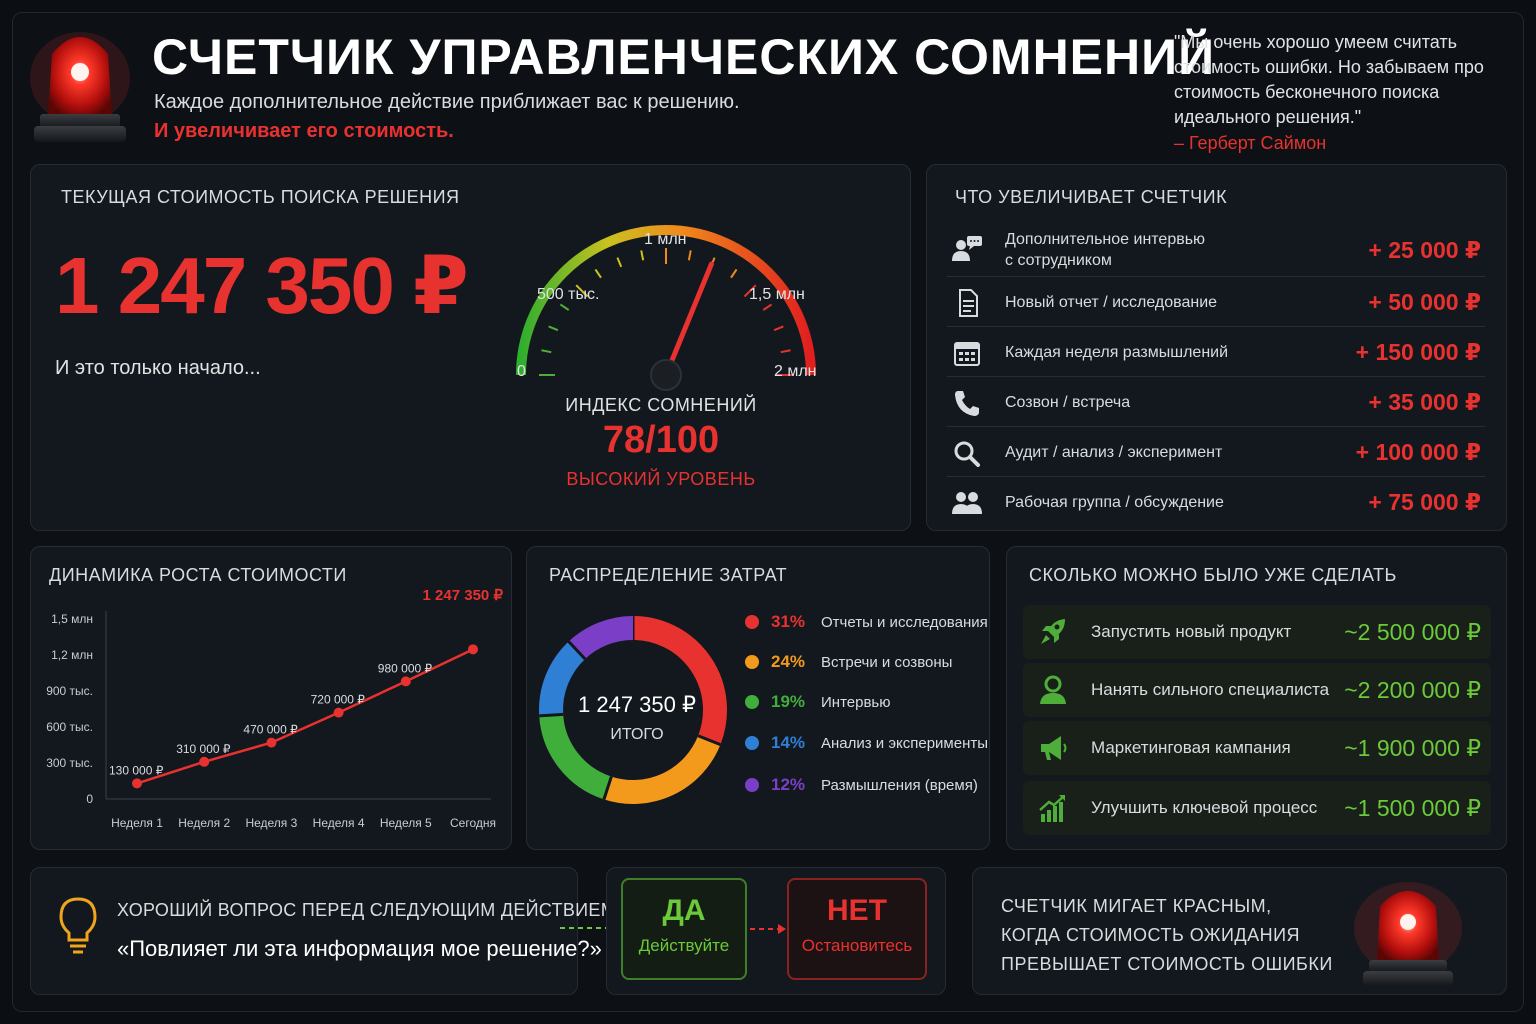 The width and height of the screenshot is (1536, 1024). I want to click on choices-panel: ДА Действуйте НЕТ Остановитесь, so click(776, 931).